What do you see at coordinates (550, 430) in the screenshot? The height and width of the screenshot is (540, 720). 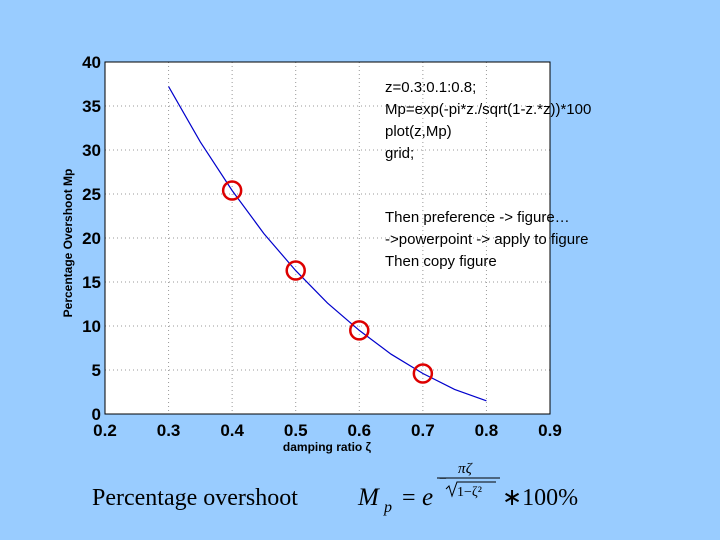 I see `x-tick-label: 0.9` at bounding box center [550, 430].